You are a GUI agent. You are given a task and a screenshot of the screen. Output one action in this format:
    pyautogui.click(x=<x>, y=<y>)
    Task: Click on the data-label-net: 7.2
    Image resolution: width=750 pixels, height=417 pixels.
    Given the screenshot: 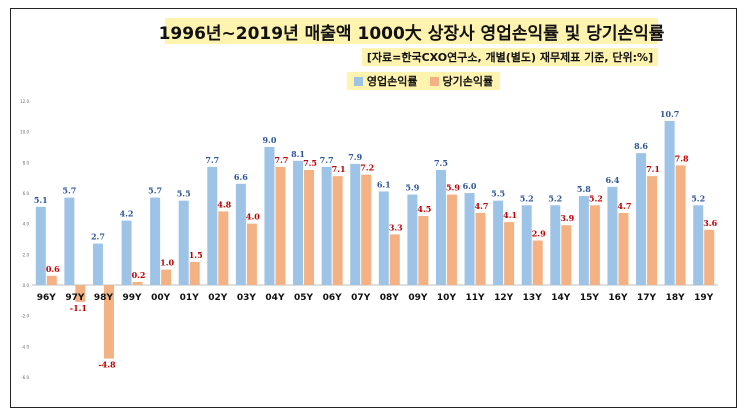 What is the action you would take?
    pyautogui.click(x=367, y=168)
    